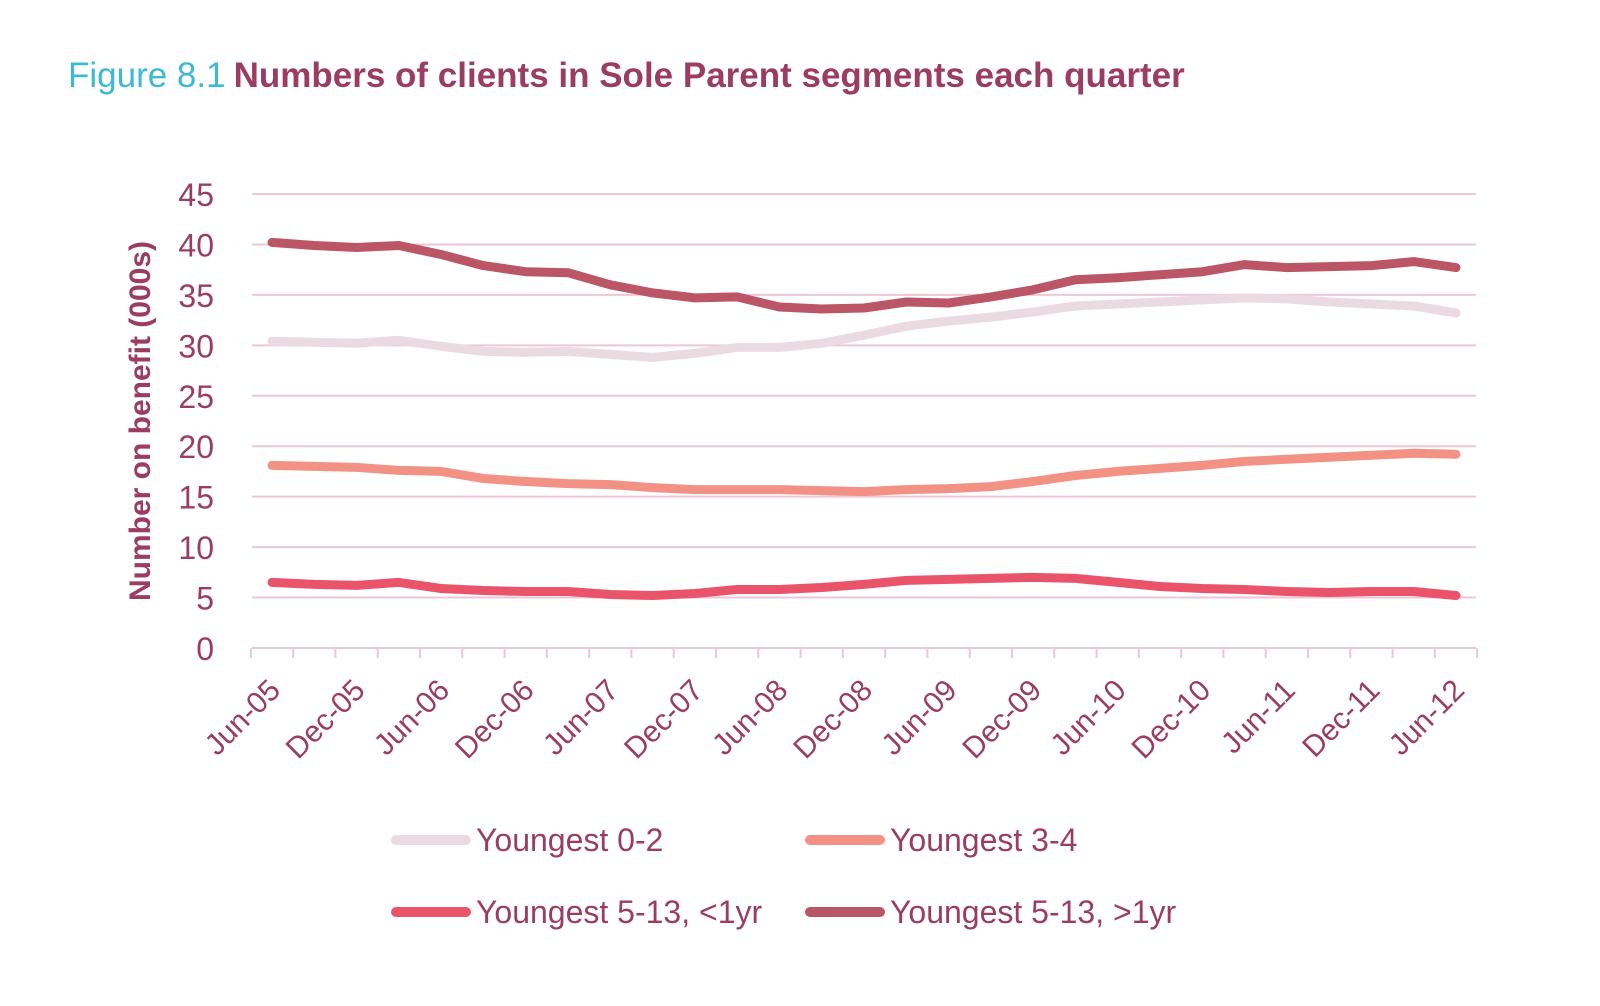  I want to click on x-tick-label: Dec-10, so click(1172, 720).